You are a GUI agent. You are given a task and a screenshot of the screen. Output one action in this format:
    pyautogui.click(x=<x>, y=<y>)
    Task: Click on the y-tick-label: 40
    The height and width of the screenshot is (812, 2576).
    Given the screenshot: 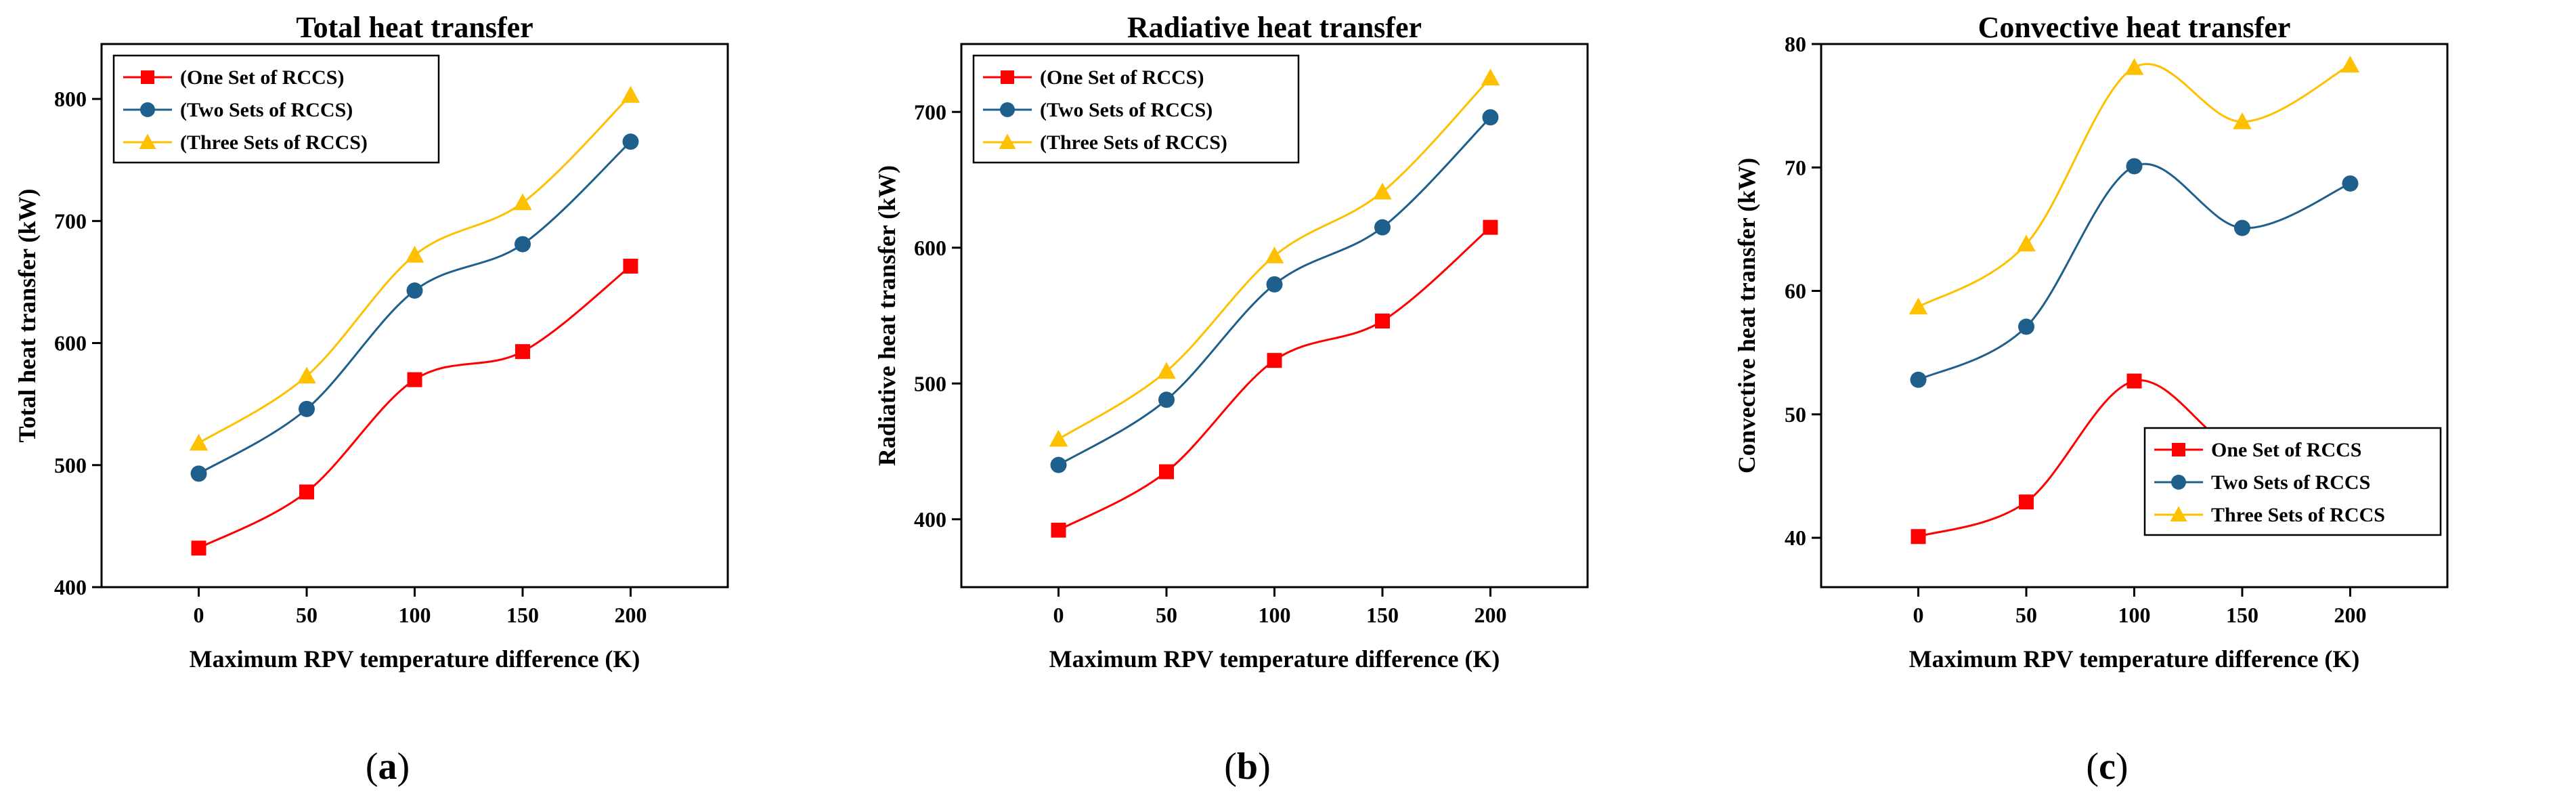 What is the action you would take?
    pyautogui.click(x=1795, y=538)
    